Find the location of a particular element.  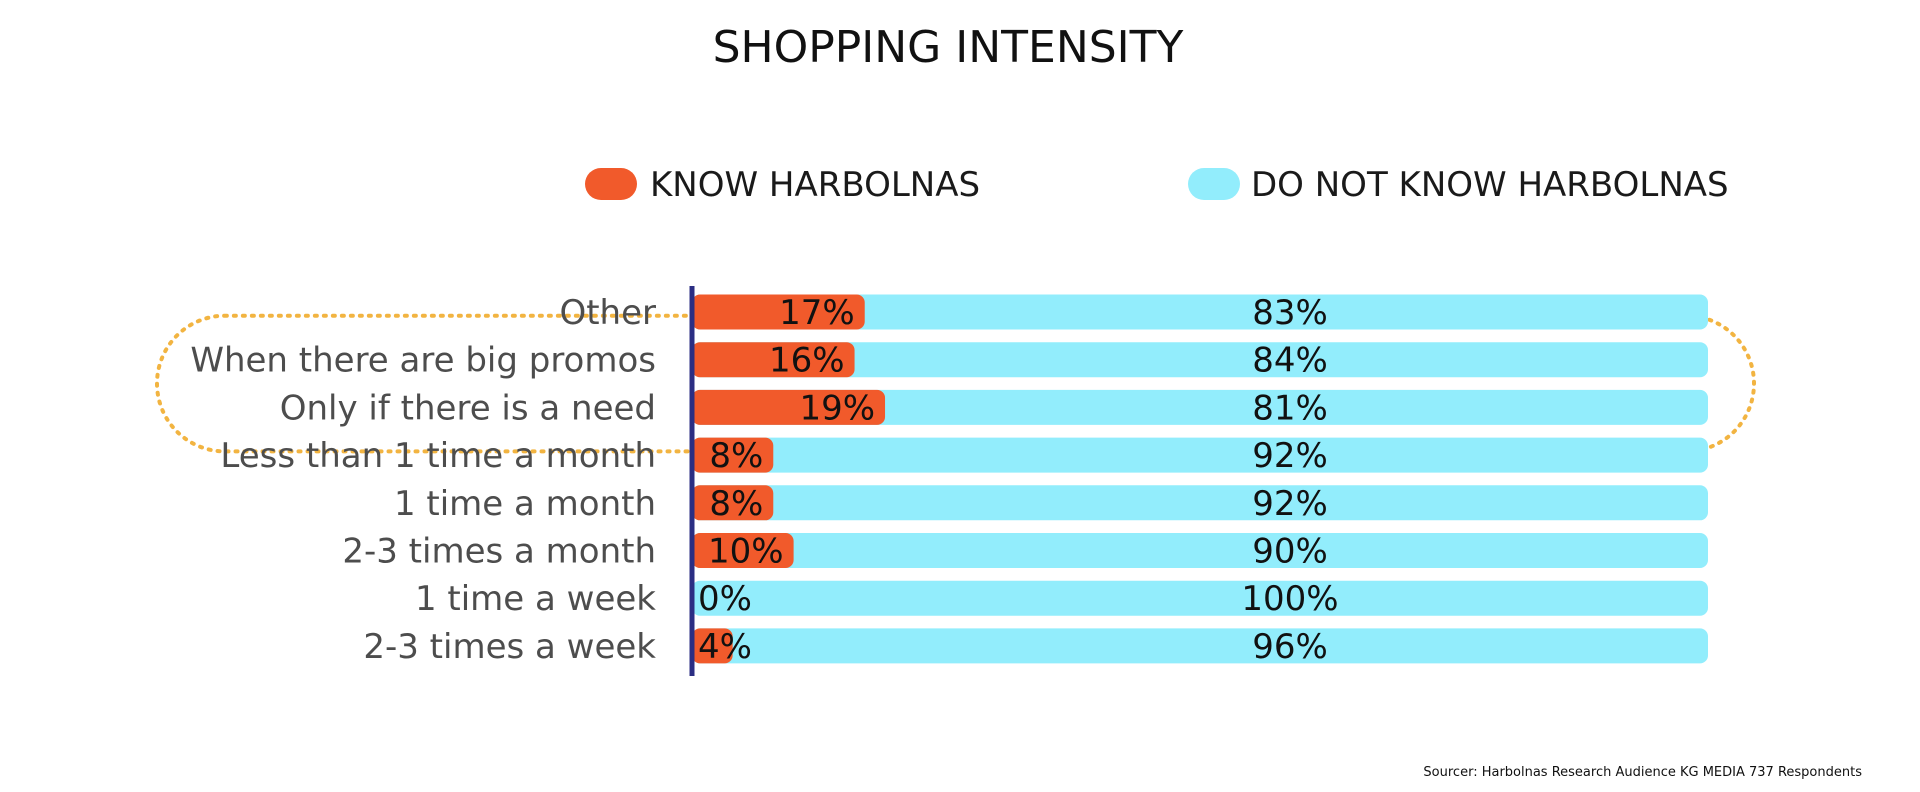

data-label-do-not-know: 100% is located at coordinates (1289, 599).